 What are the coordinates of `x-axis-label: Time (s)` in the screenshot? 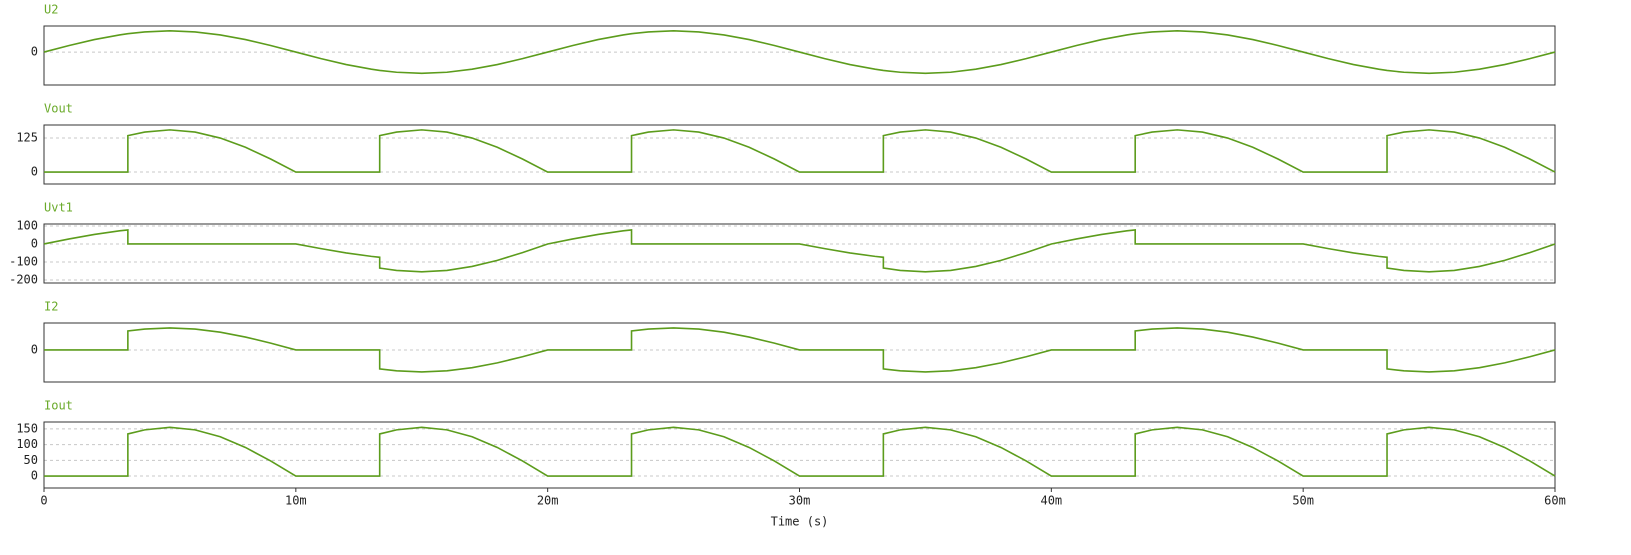 It's located at (800, 522).